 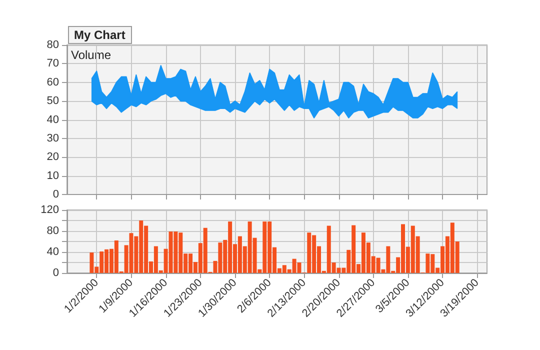 What do you see at coordinates (52, 64) in the screenshot?
I see `y-tick-label: 70` at bounding box center [52, 64].